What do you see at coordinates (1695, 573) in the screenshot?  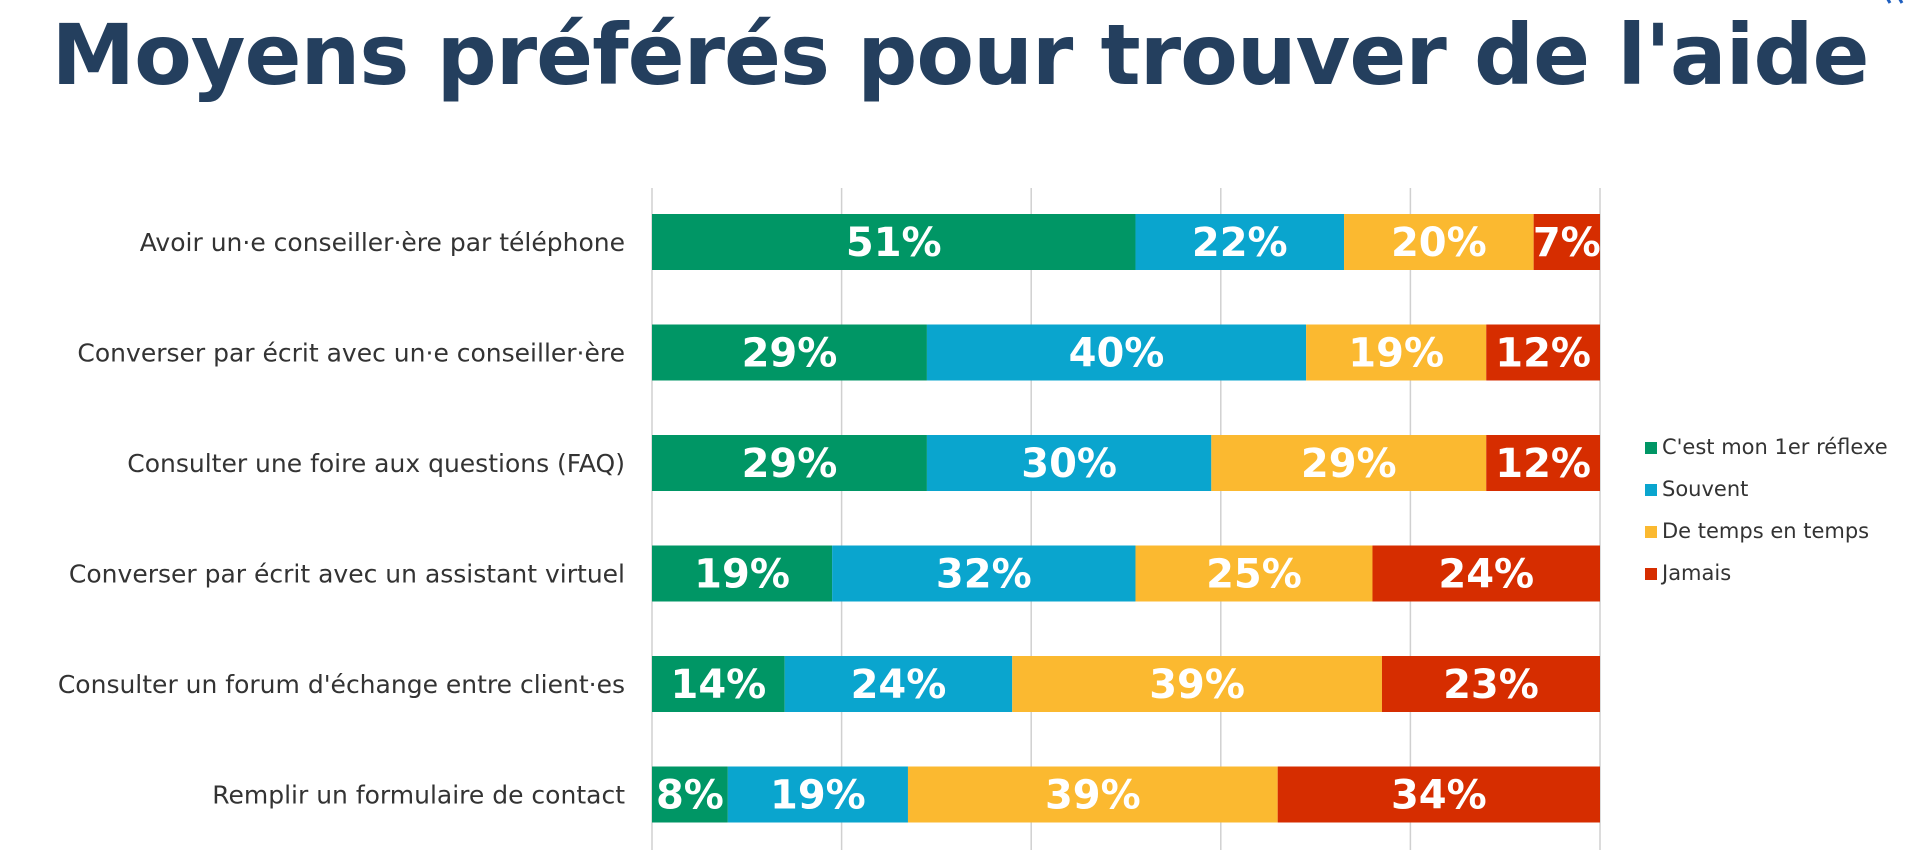 I see `legend-label: Jamais` at bounding box center [1695, 573].